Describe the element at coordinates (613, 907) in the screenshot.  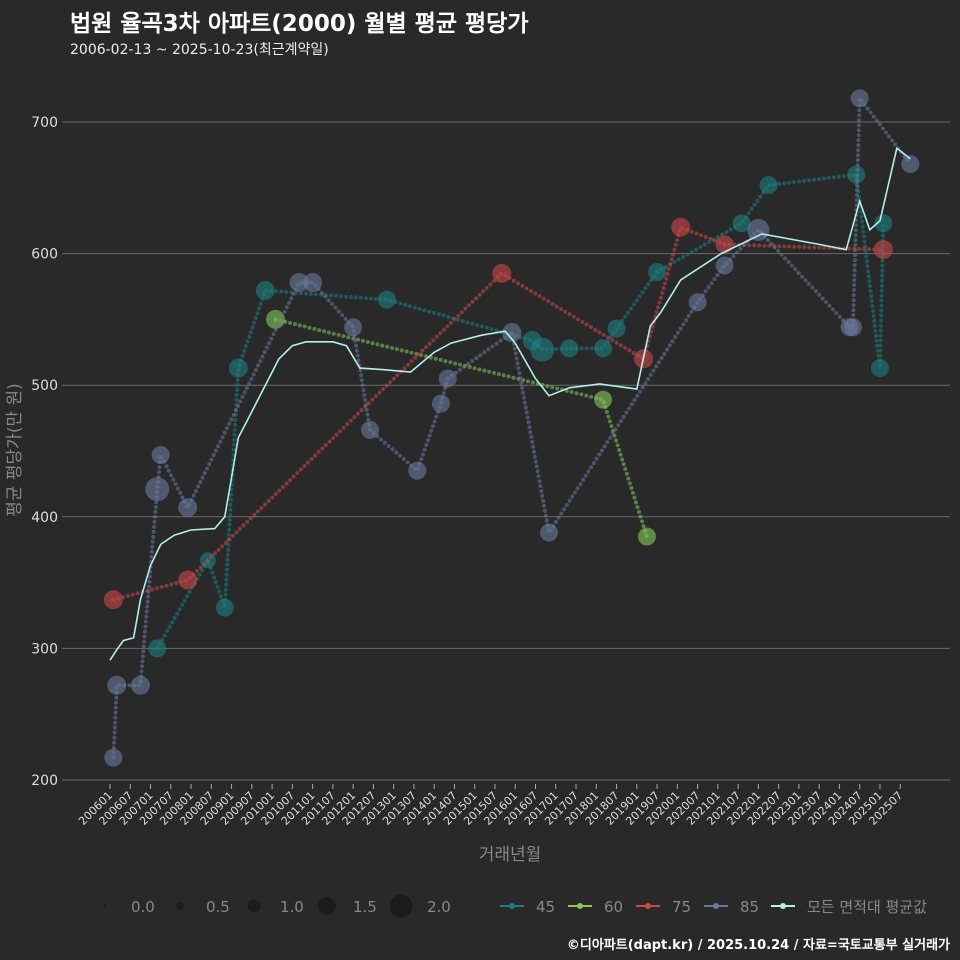
I see `legend-label: 60` at that location.